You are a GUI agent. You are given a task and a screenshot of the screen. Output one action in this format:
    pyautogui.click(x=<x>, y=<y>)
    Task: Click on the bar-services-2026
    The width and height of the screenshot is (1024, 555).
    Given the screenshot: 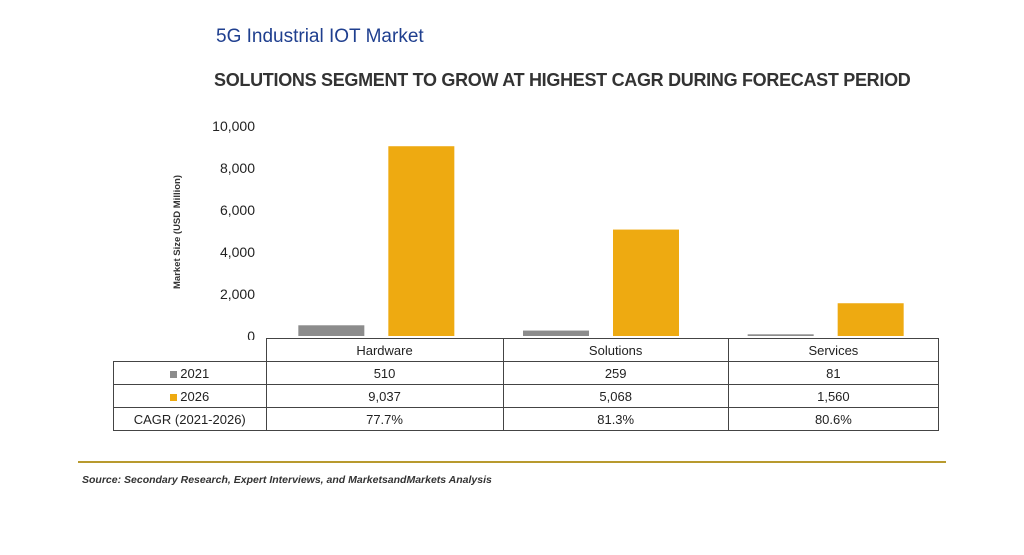 What is the action you would take?
    pyautogui.click(x=870, y=319)
    